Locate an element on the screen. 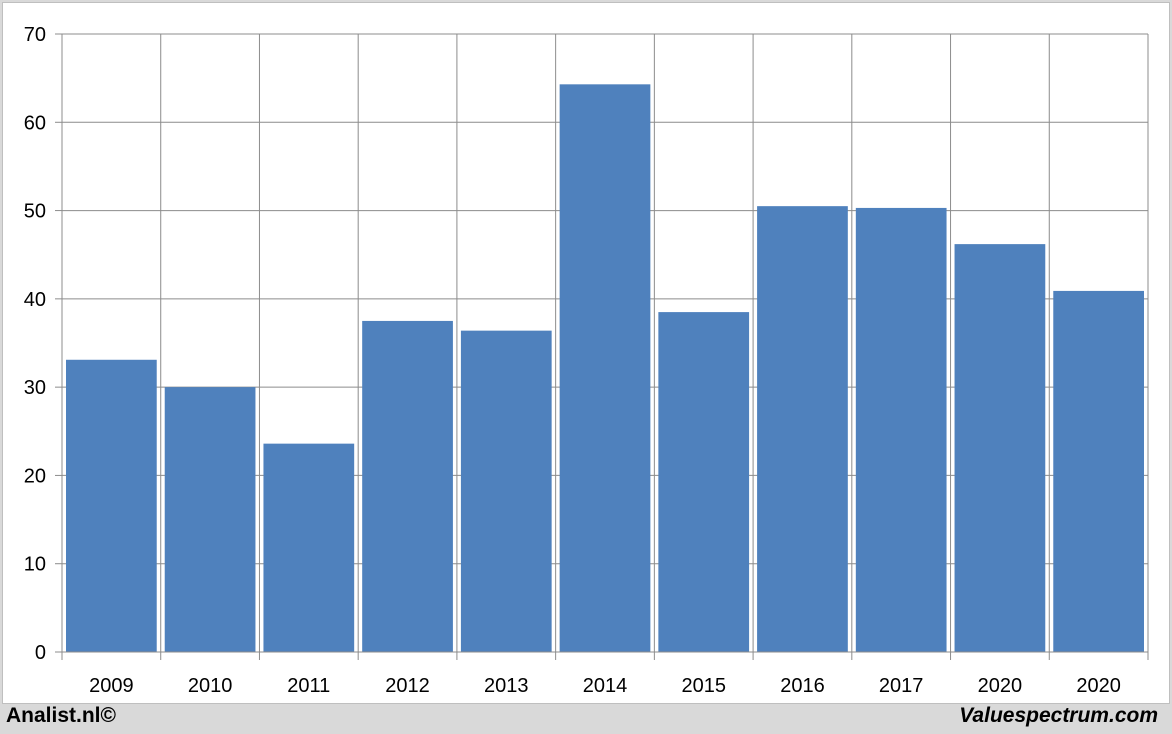  bar-2016 is located at coordinates (802, 429).